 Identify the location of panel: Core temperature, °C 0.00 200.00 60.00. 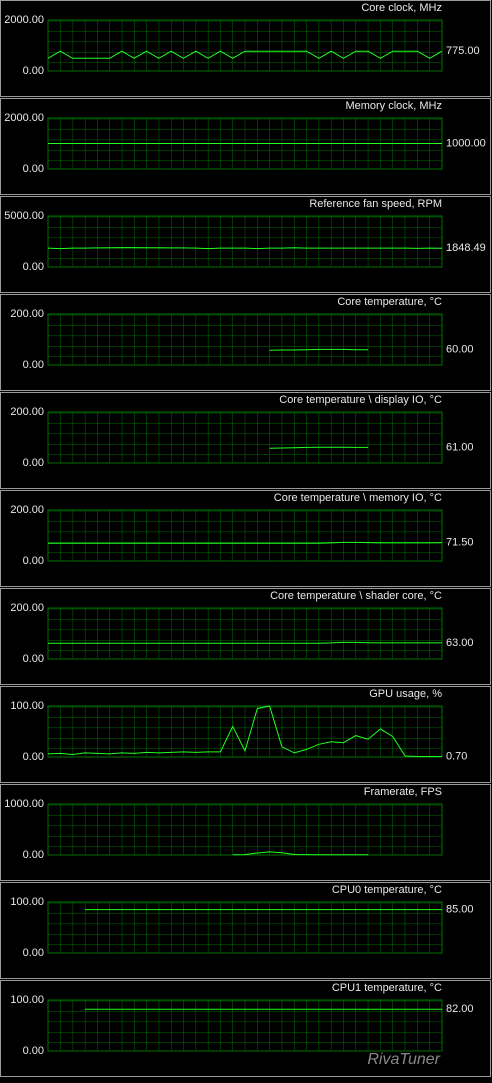
(245, 342).